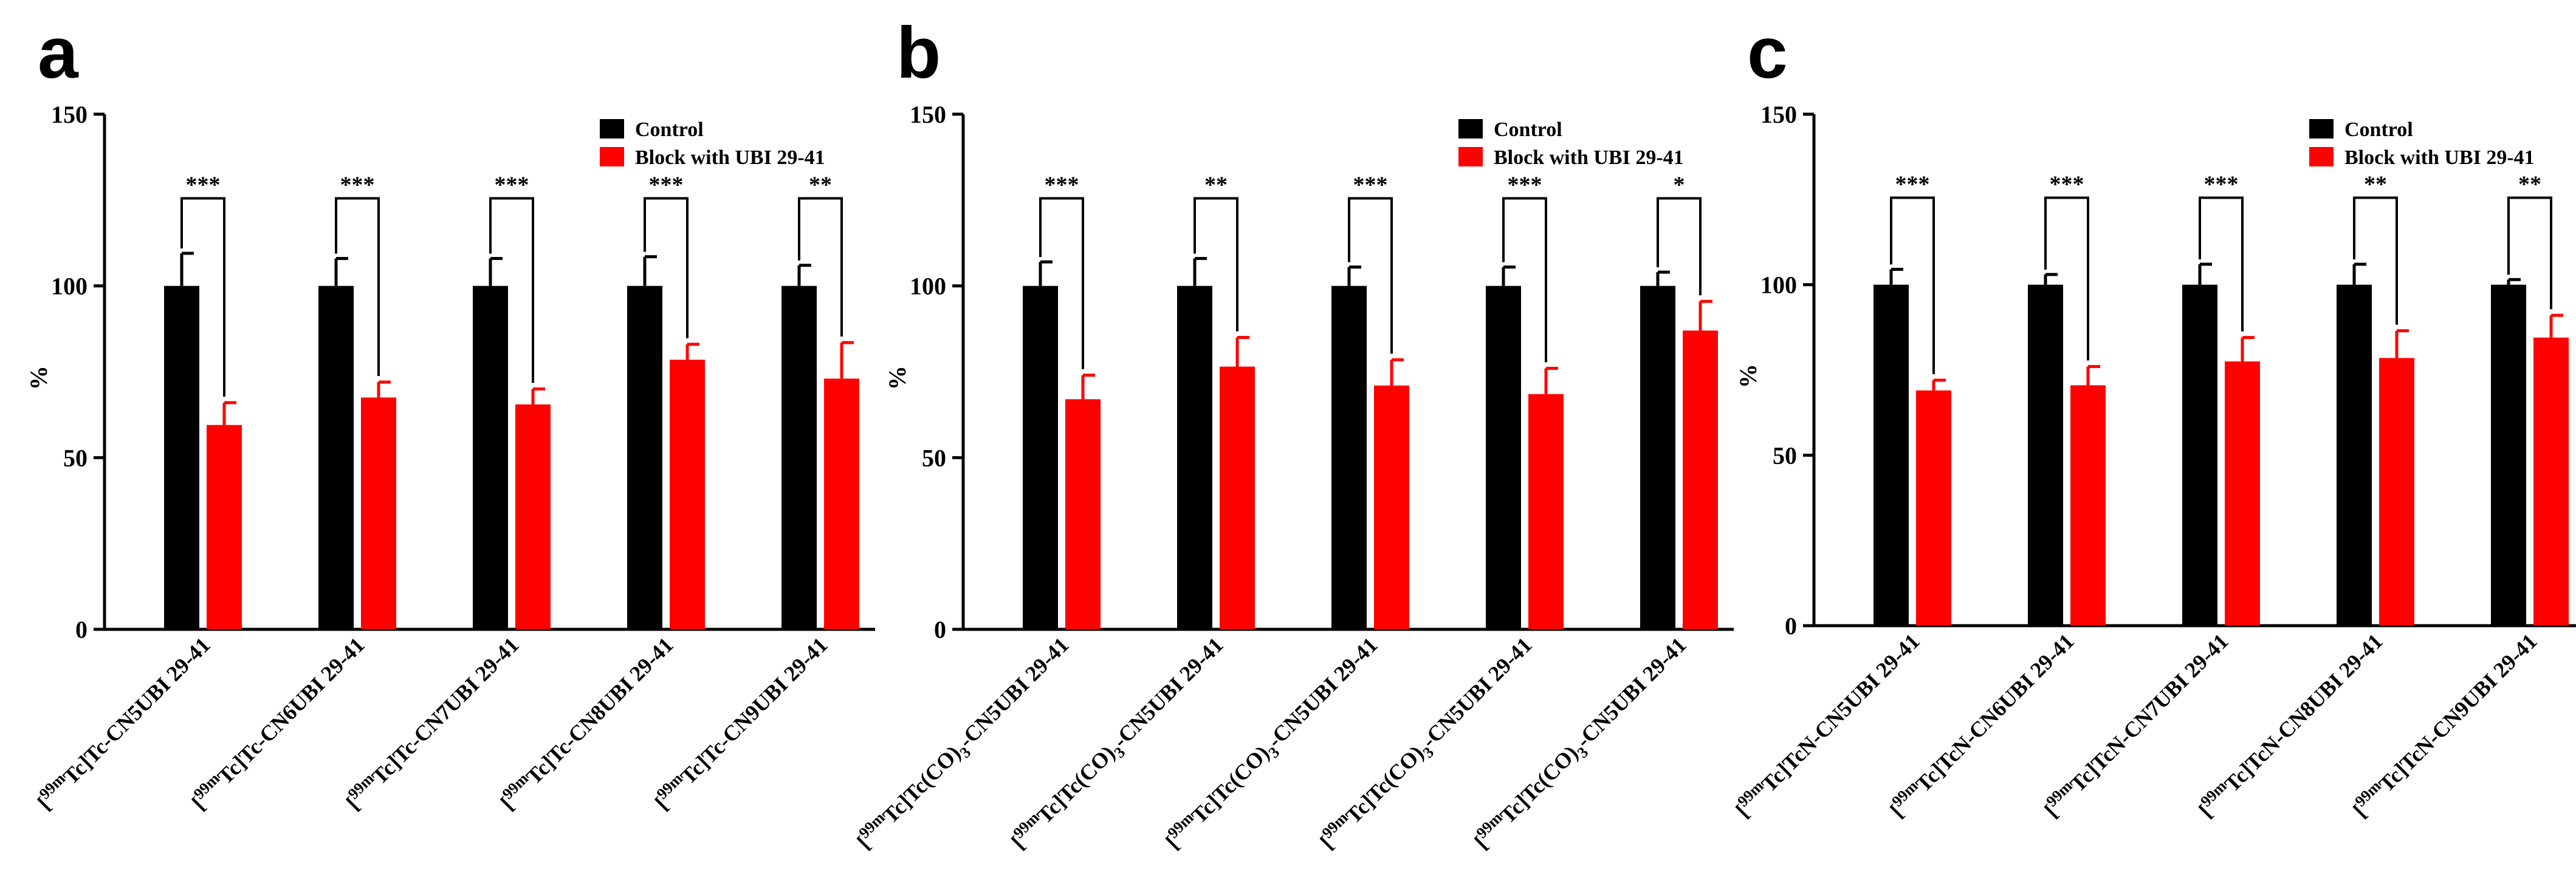 This screenshot has height=879, width=2576. Describe the element at coordinates (58, 53) in the screenshot. I see `panel-letter: a` at that location.